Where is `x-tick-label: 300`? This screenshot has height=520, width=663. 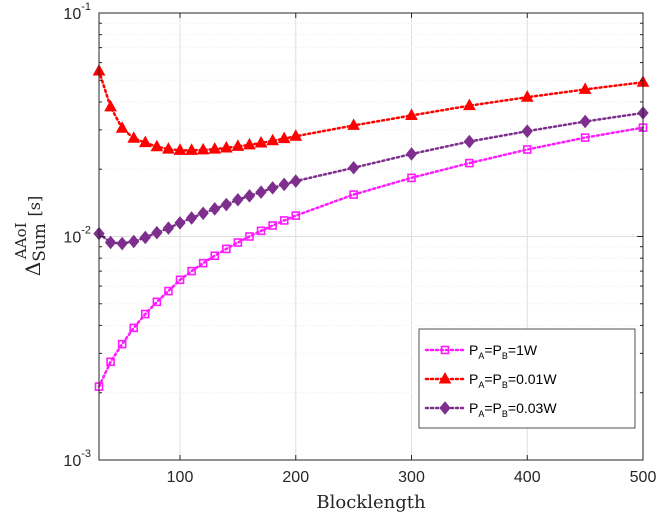 x-tick-label: 300 is located at coordinates (411, 477).